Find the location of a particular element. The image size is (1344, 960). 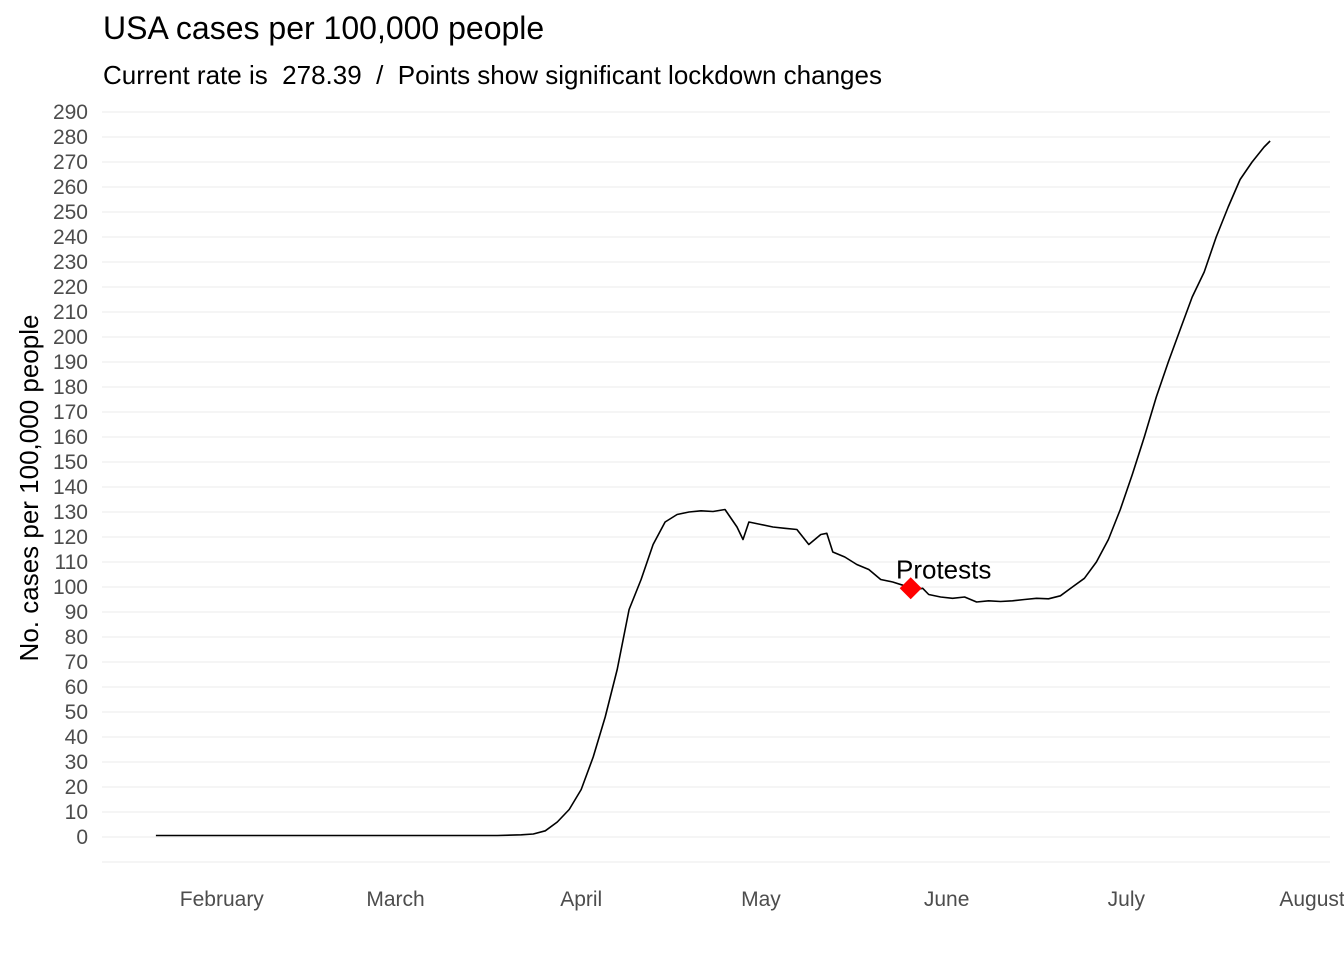

x-tick-label: May is located at coordinates (761, 899).